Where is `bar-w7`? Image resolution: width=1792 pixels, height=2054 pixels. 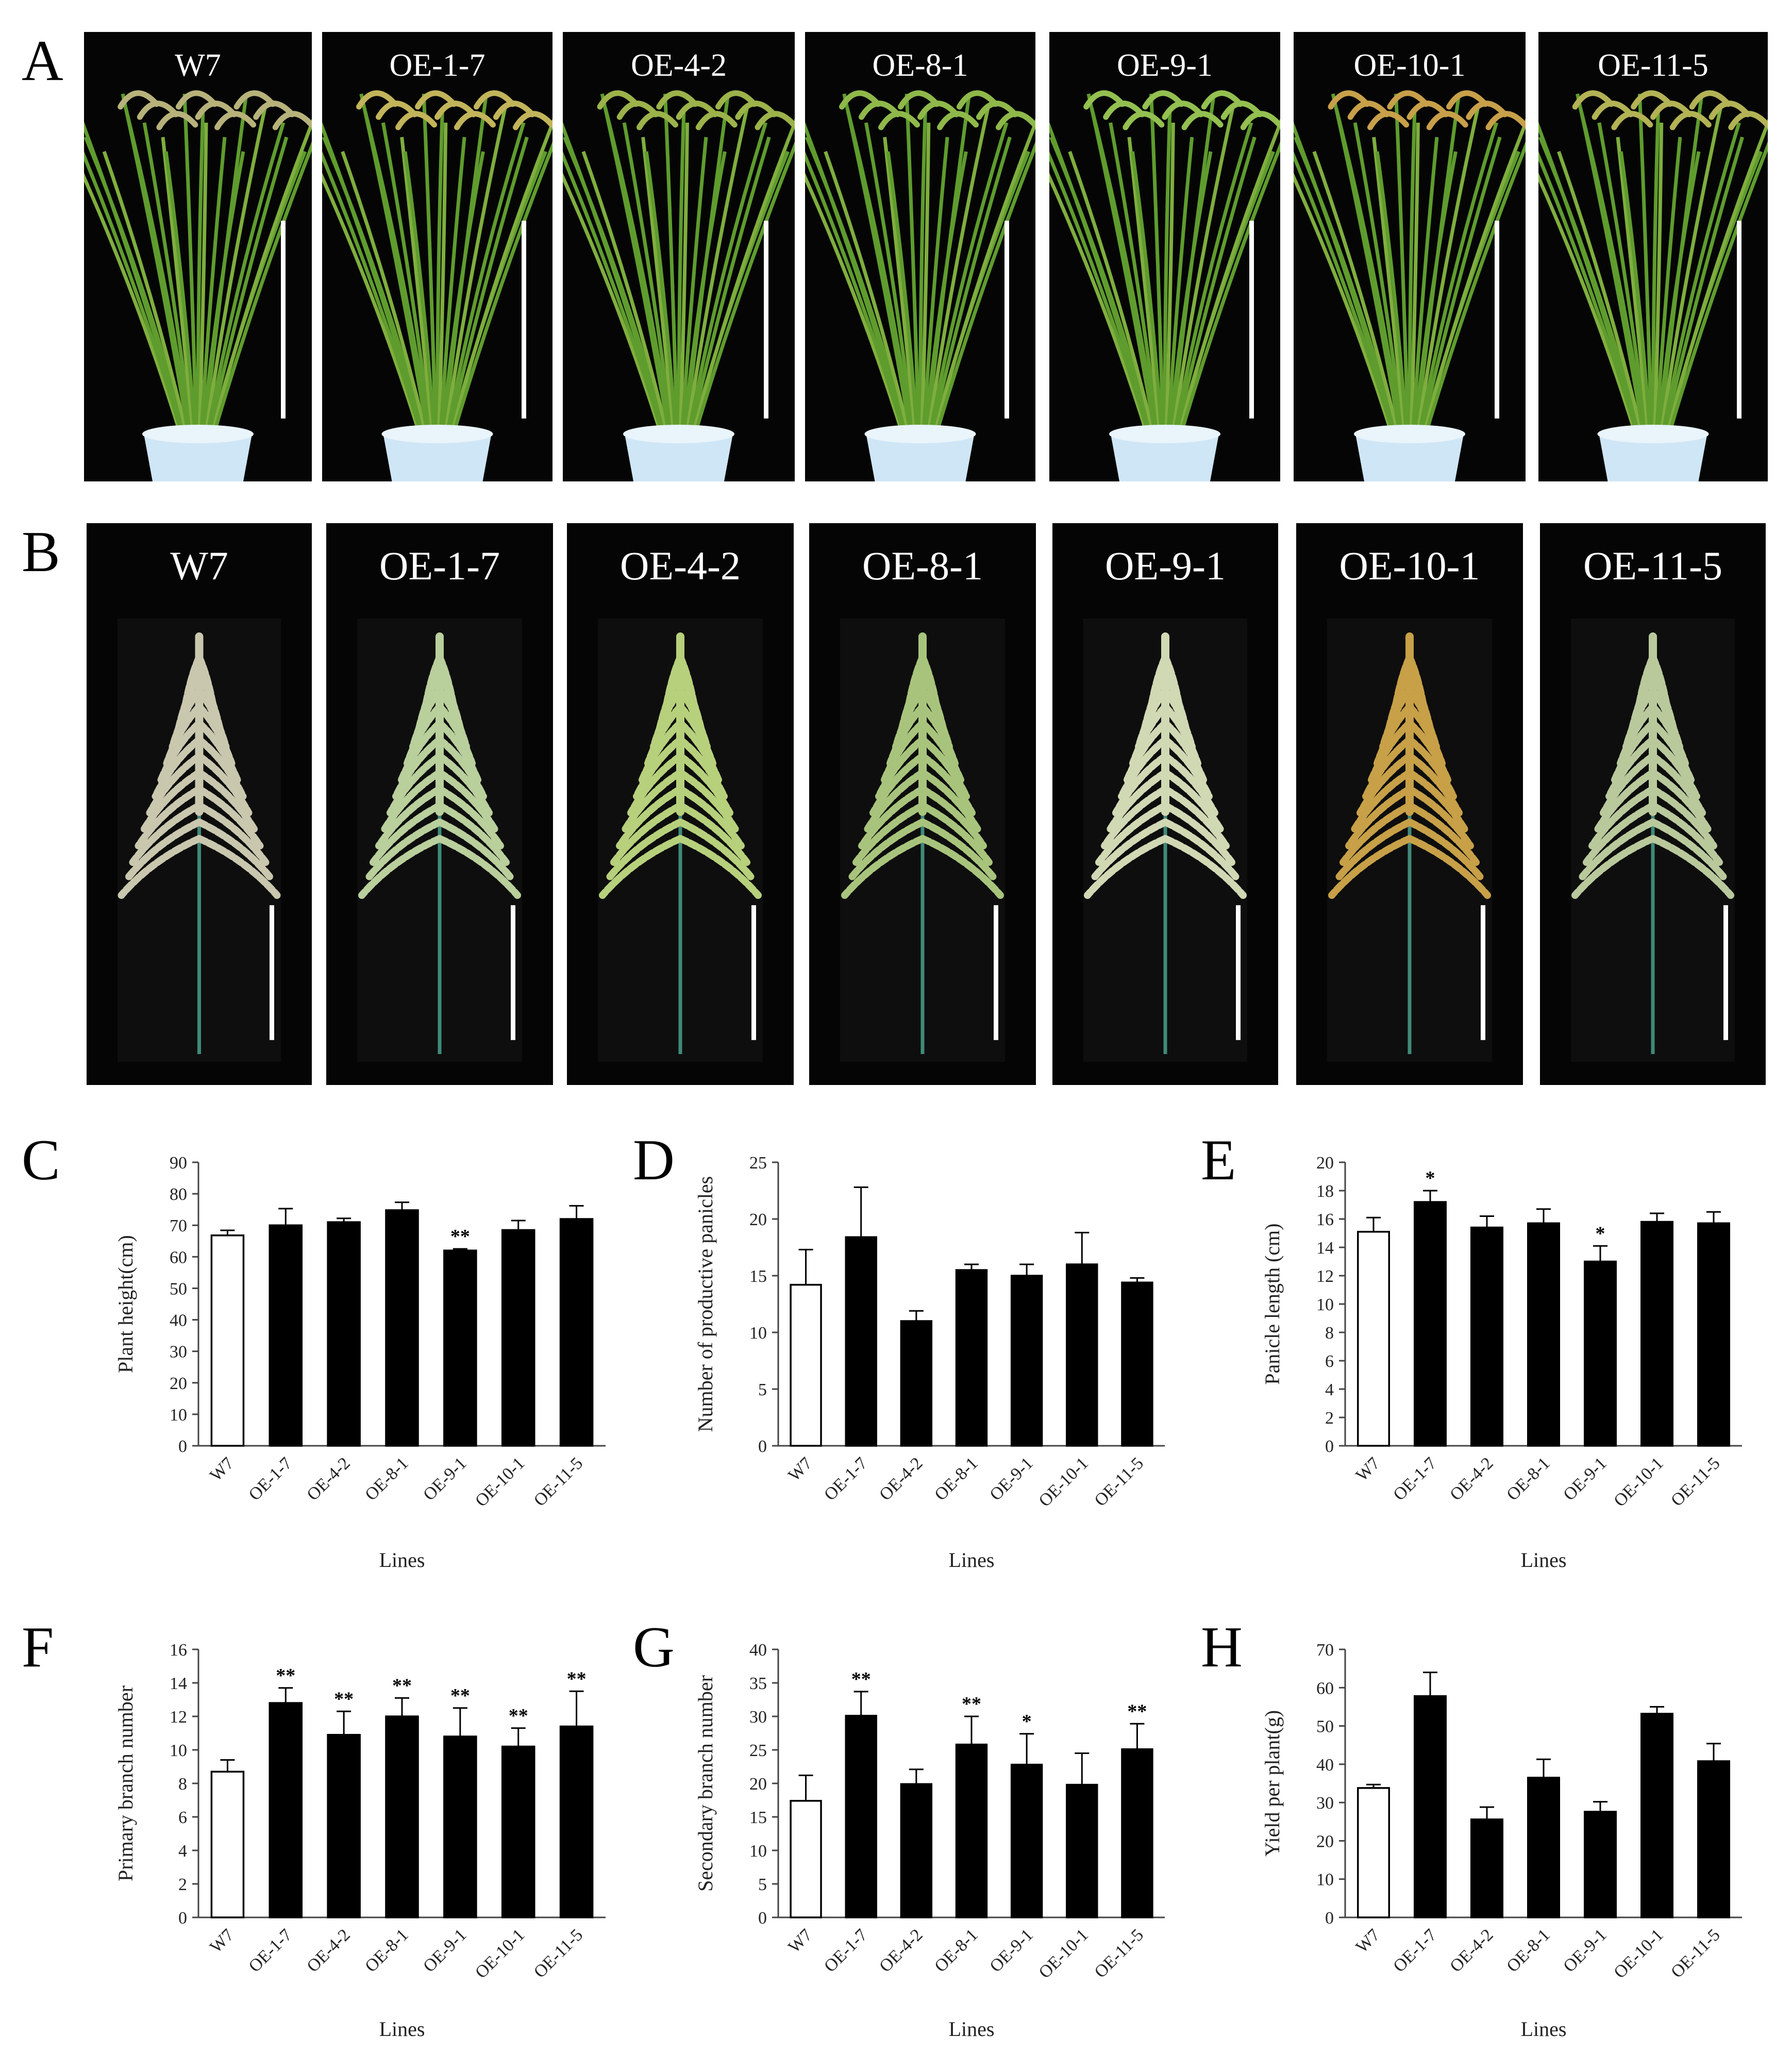
bar-w7 is located at coordinates (227, 1844).